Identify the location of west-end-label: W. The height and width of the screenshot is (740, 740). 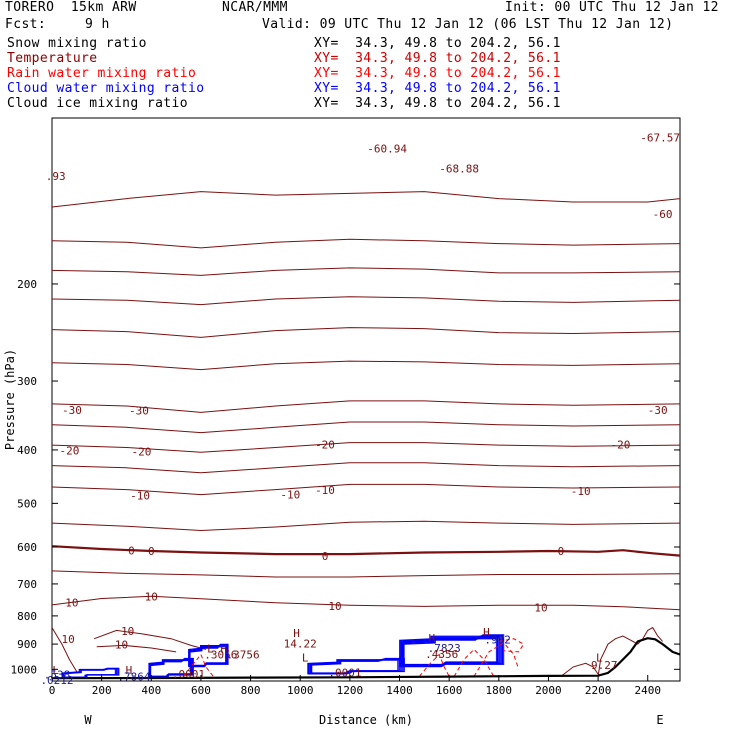
(88, 720).